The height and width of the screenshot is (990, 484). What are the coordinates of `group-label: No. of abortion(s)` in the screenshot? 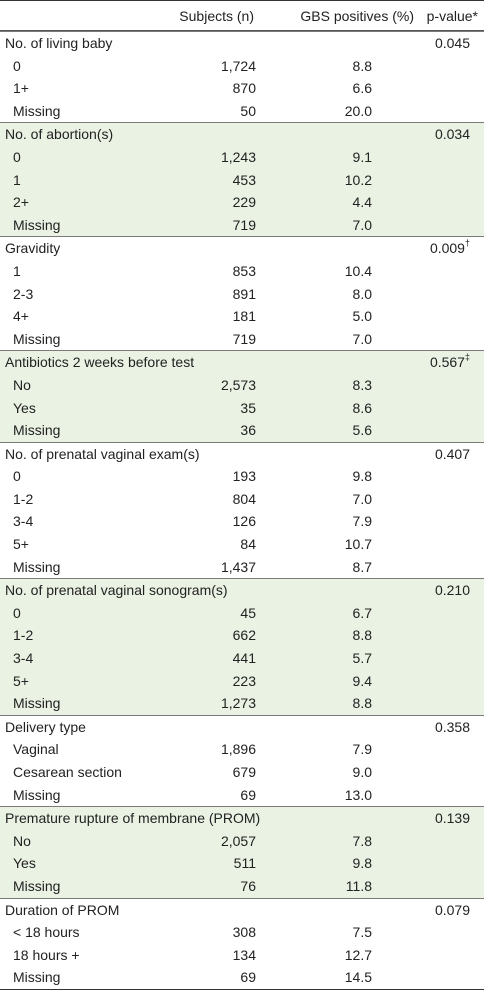 It's located at (59, 134).